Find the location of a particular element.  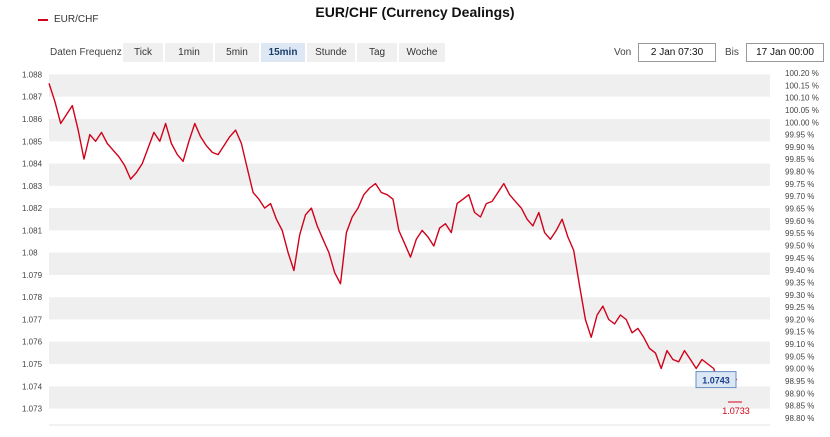

to-date-field: 17 Jan 00:00 is located at coordinates (785, 52).